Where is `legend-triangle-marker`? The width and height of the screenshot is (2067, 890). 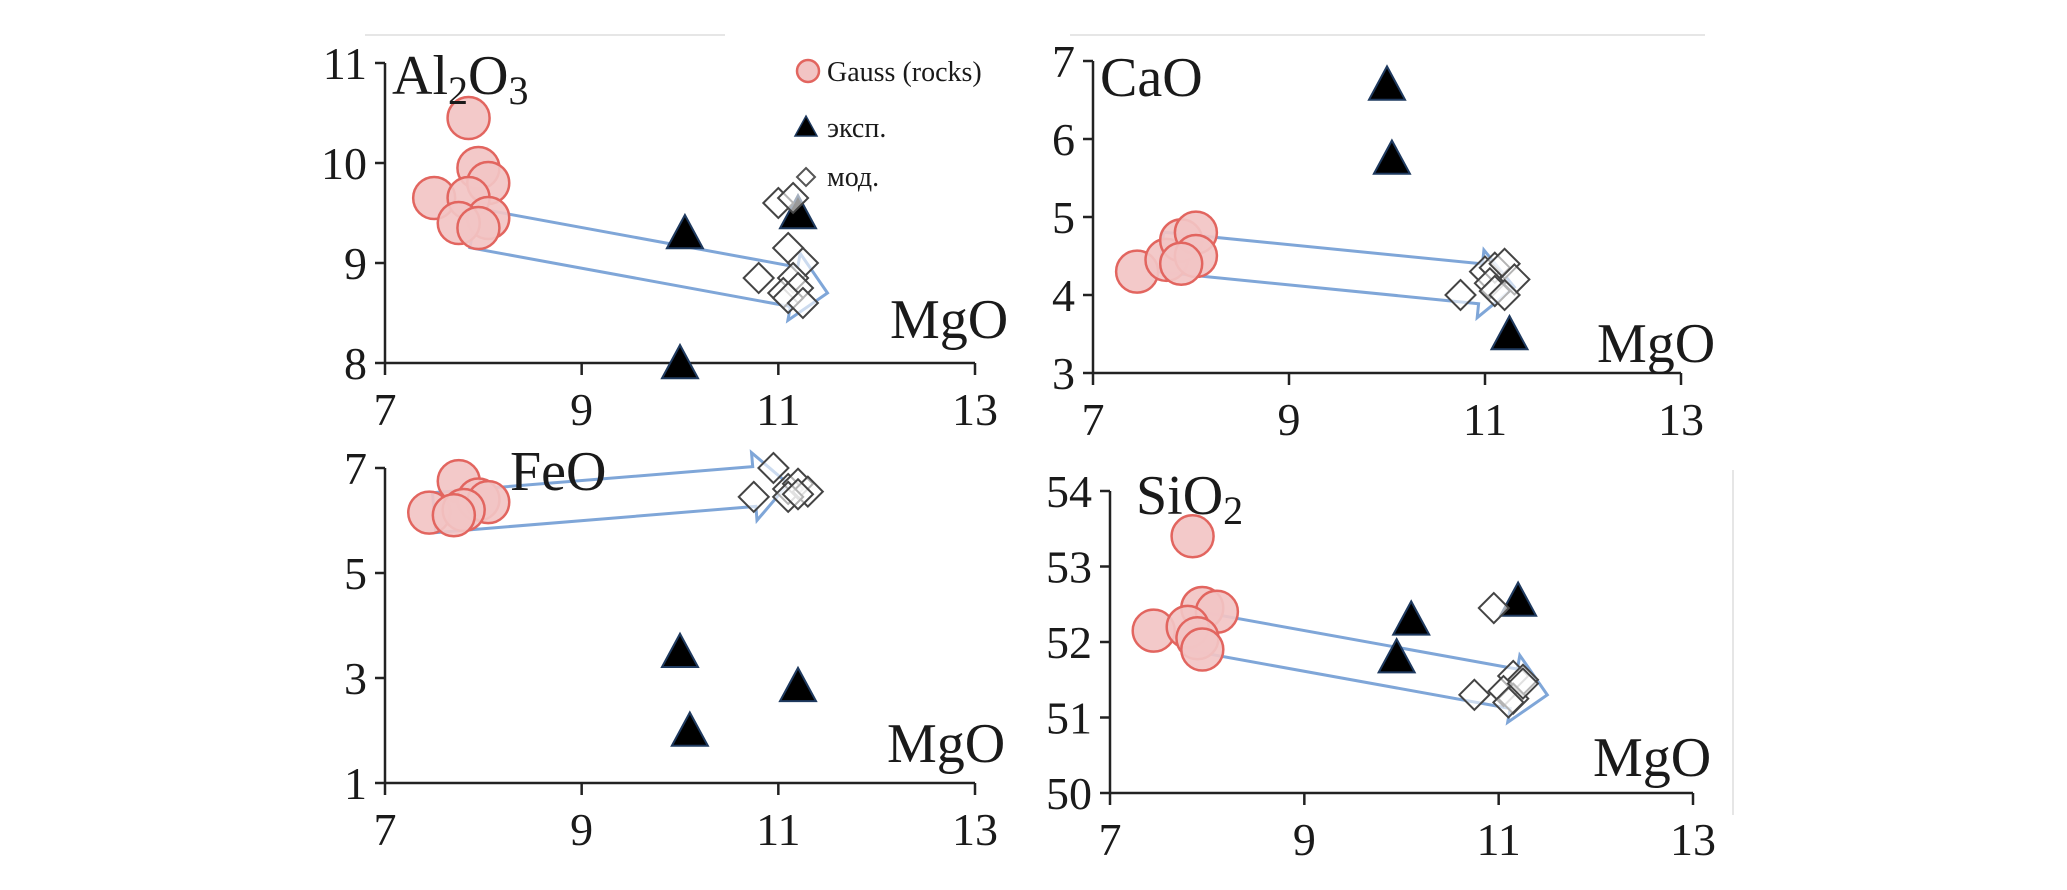 legend-triangle-marker is located at coordinates (806, 125).